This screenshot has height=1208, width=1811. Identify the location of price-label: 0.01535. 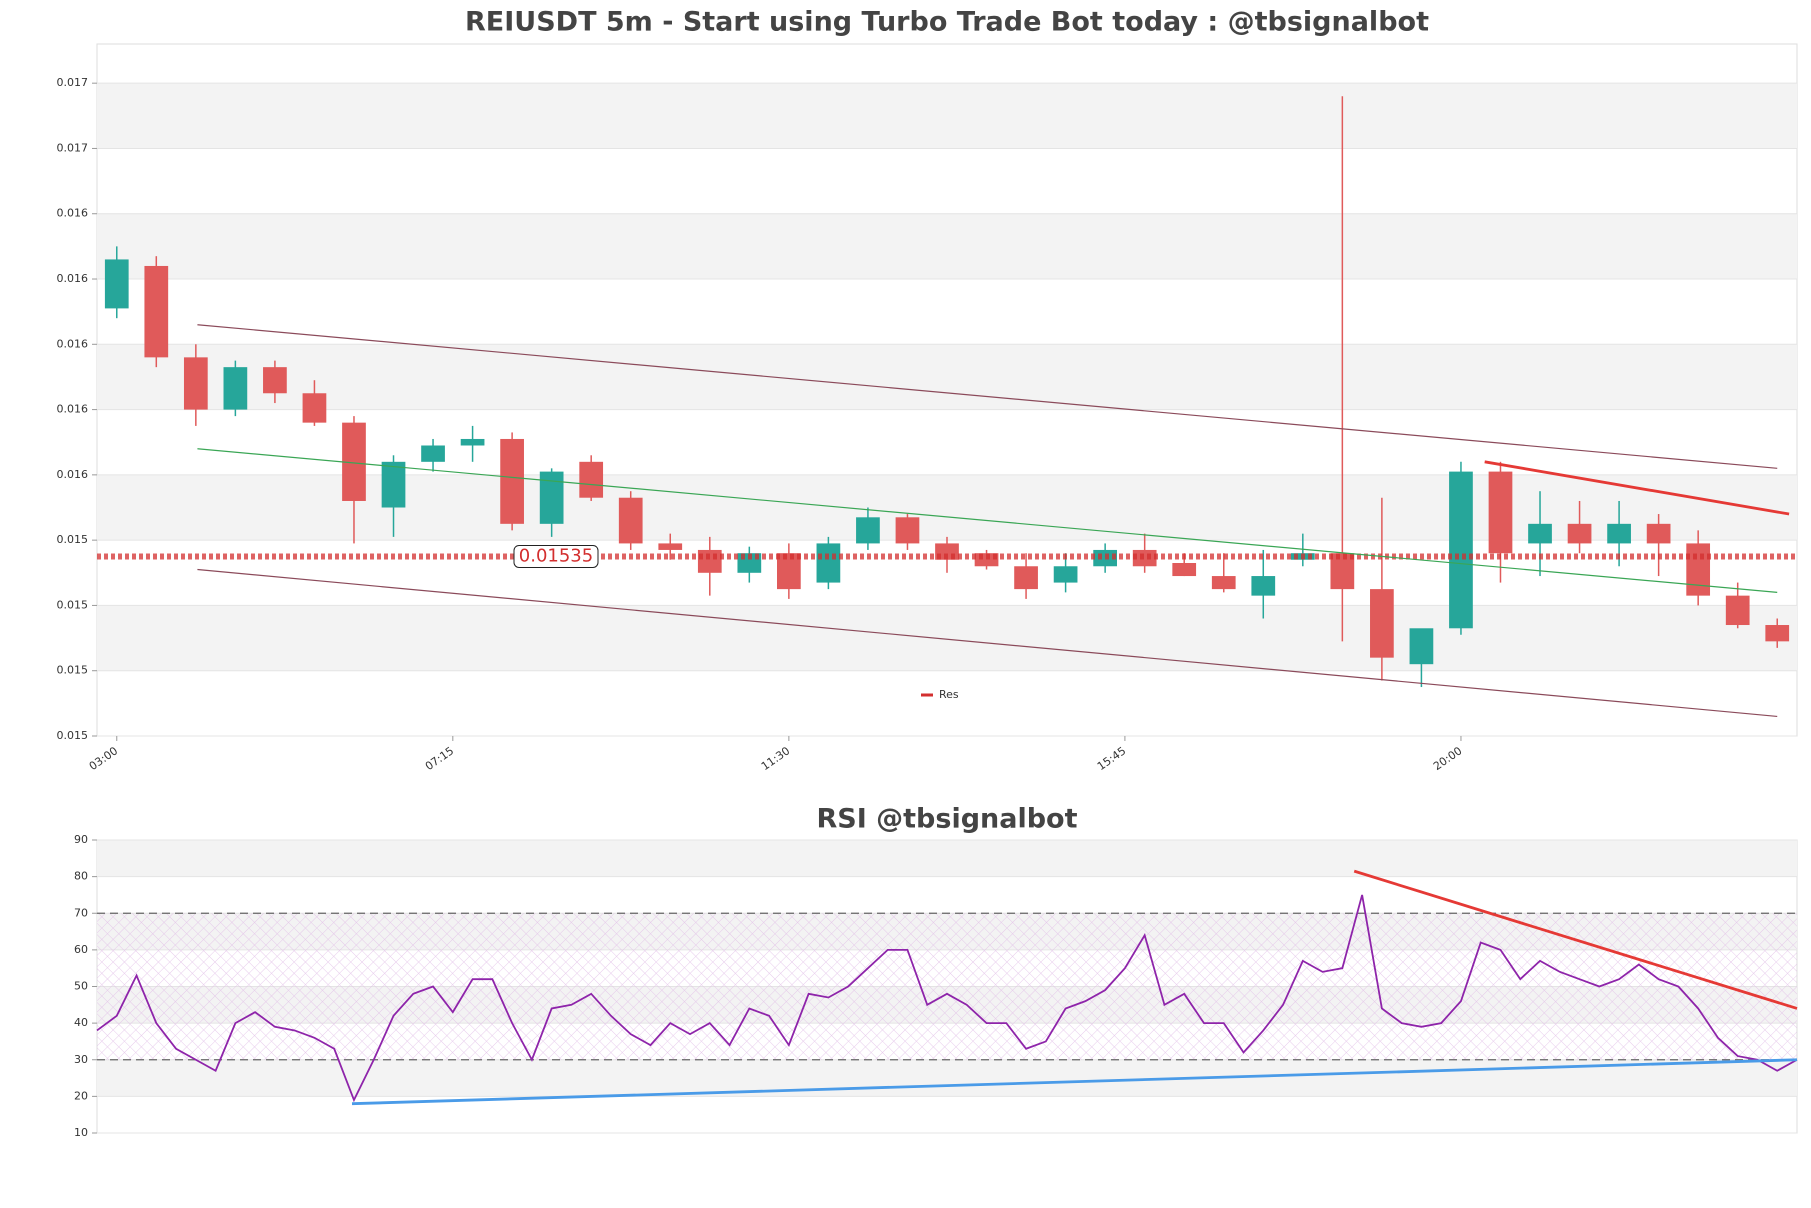
(556, 555).